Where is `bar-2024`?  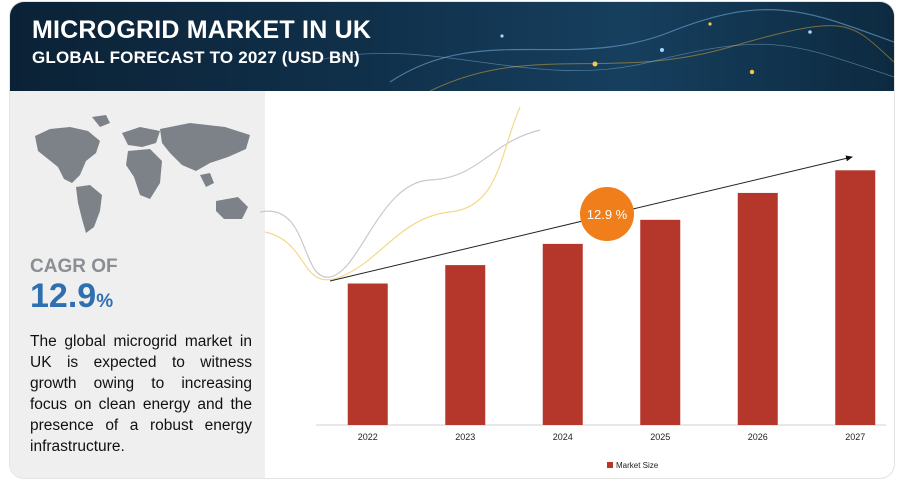
bar-2024 is located at coordinates (562, 334).